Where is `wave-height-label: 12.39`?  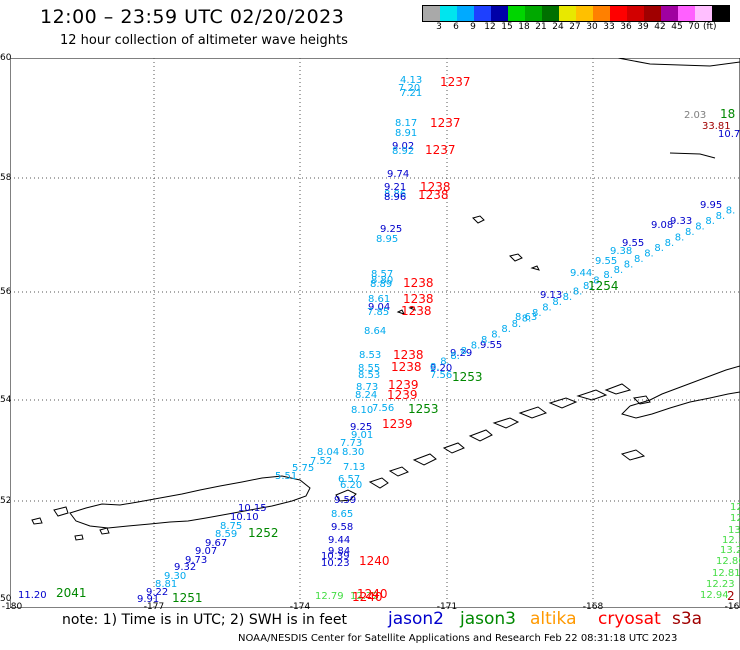 wave-height-label: 12.39 is located at coordinates (731, 540).